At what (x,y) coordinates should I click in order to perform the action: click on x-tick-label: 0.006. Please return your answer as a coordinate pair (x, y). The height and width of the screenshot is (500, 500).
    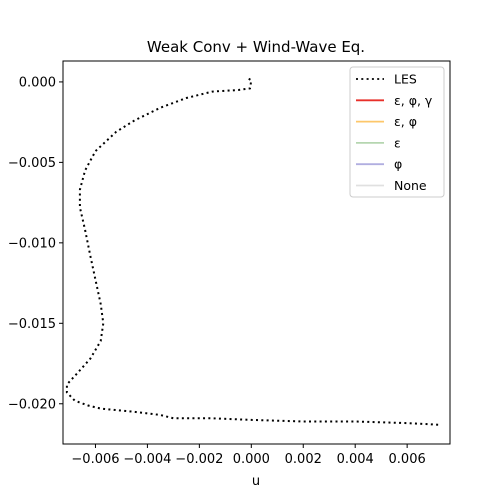
    Looking at the image, I should click on (407, 459).